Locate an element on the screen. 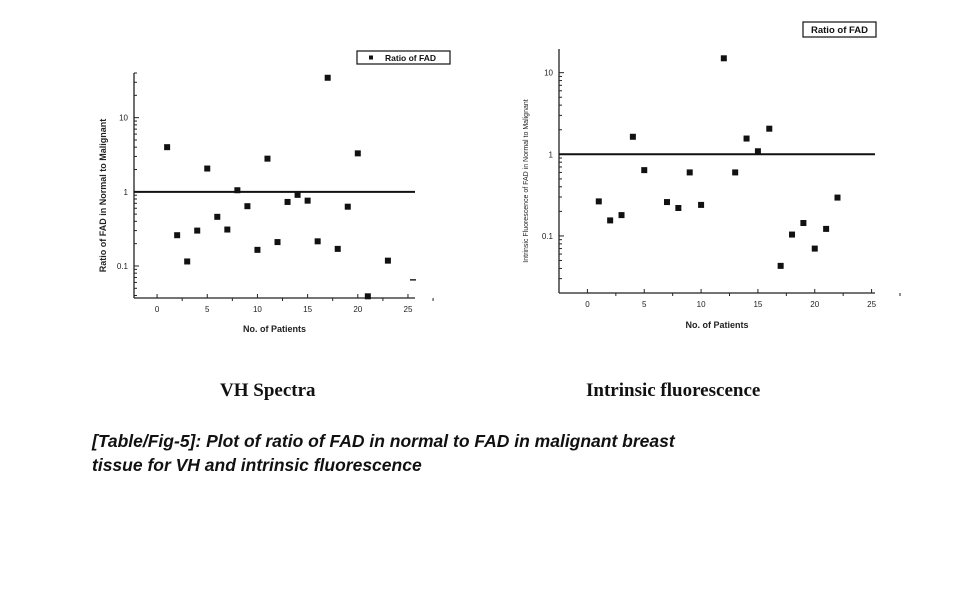 Image resolution: width=957 pixels, height=608 pixels. chart0-y-tick-label: 0.1 is located at coordinates (123, 266).